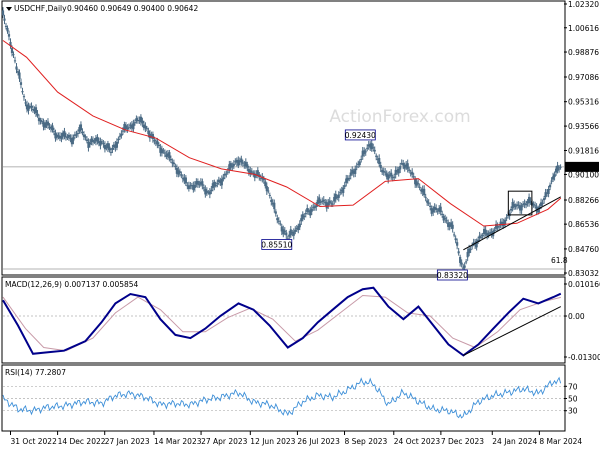 The width and height of the screenshot is (600, 450). What do you see at coordinates (583, 249) in the screenshot?
I see `y-tick-label: 0.84760` at bounding box center [583, 249].